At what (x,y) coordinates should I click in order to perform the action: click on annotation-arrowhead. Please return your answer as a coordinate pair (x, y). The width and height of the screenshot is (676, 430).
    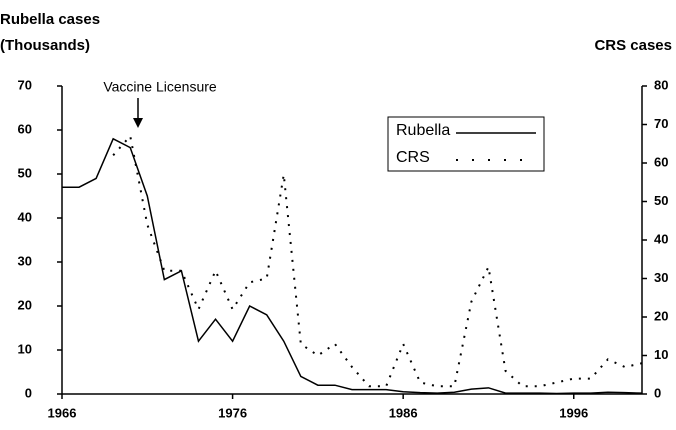
    Looking at the image, I should click on (138, 123).